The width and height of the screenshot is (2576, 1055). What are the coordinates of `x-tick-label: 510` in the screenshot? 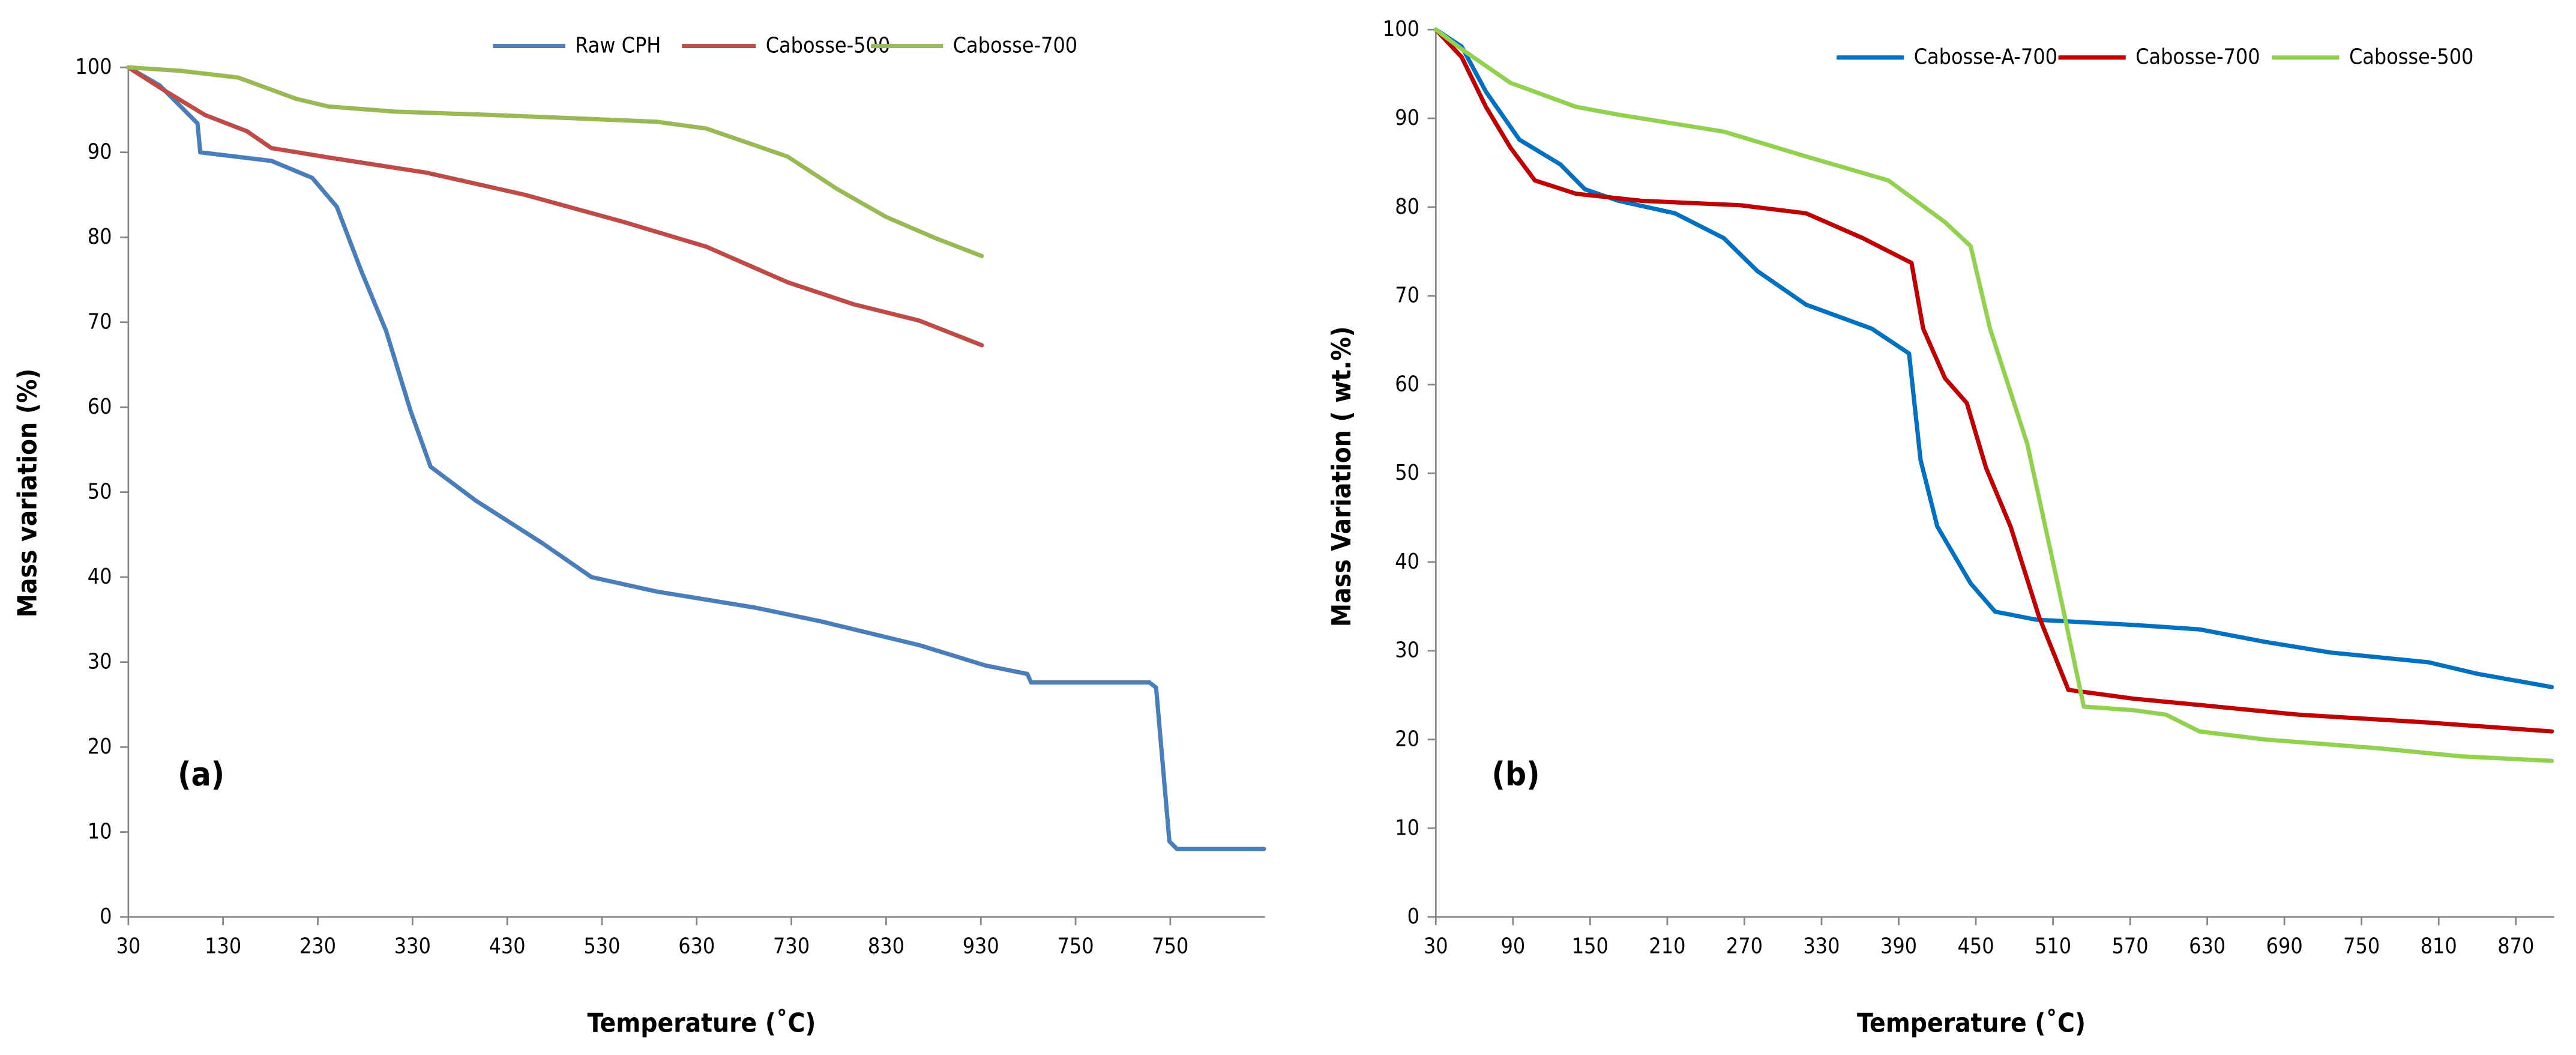 It's located at (2053, 946).